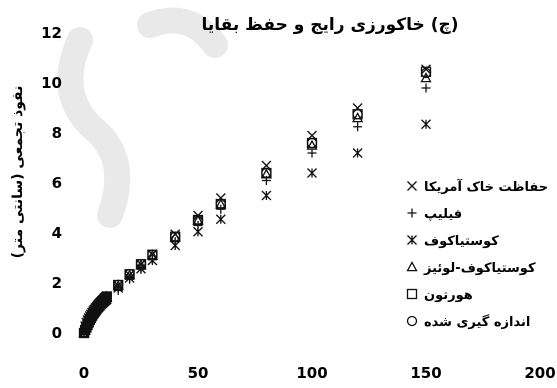  What do you see at coordinates (18, 172) in the screenshot?
I see `y-axis-label: نفوذ تجمعی (سانتی متر)` at bounding box center [18, 172].